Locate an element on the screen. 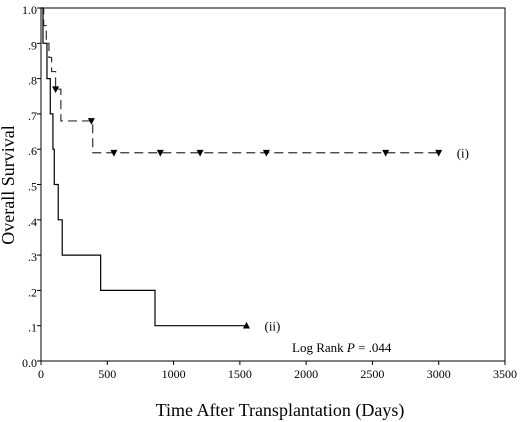 The image size is (520, 422). y-tick-label: .5 is located at coordinates (32, 187).